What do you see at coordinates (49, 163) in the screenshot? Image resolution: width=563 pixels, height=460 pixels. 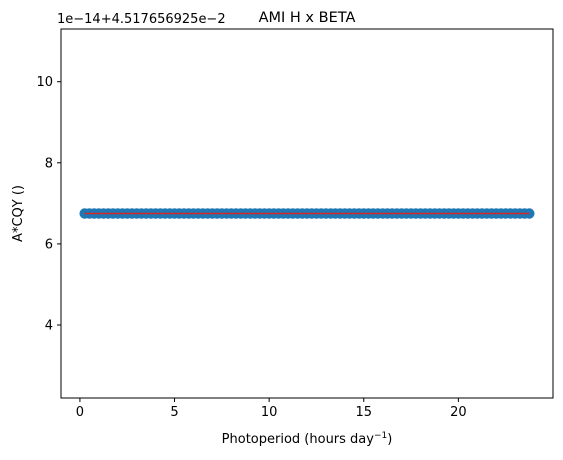 I see `y-tick-label: 8` at bounding box center [49, 163].